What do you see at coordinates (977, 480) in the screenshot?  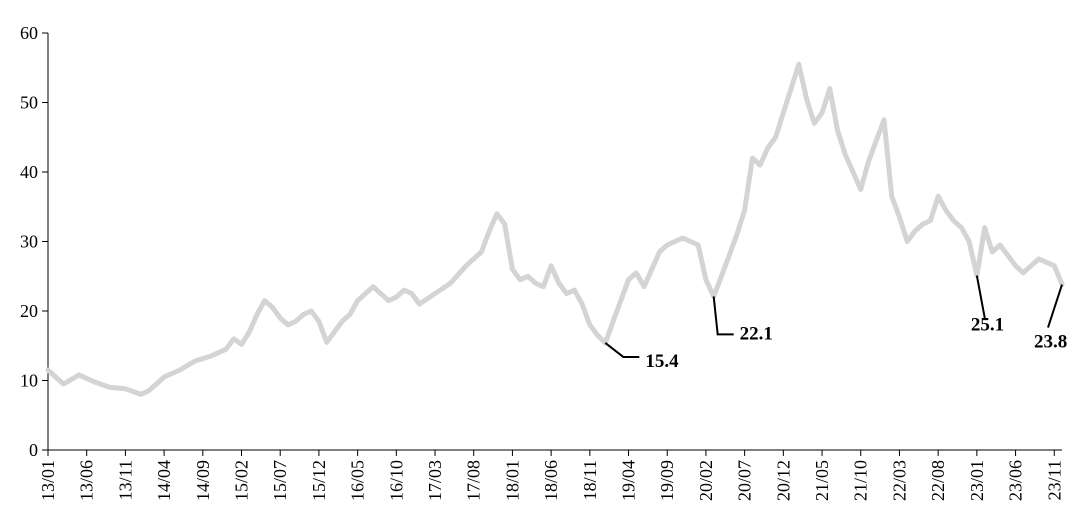 I see `x-tick-label: 23/01` at bounding box center [977, 480].